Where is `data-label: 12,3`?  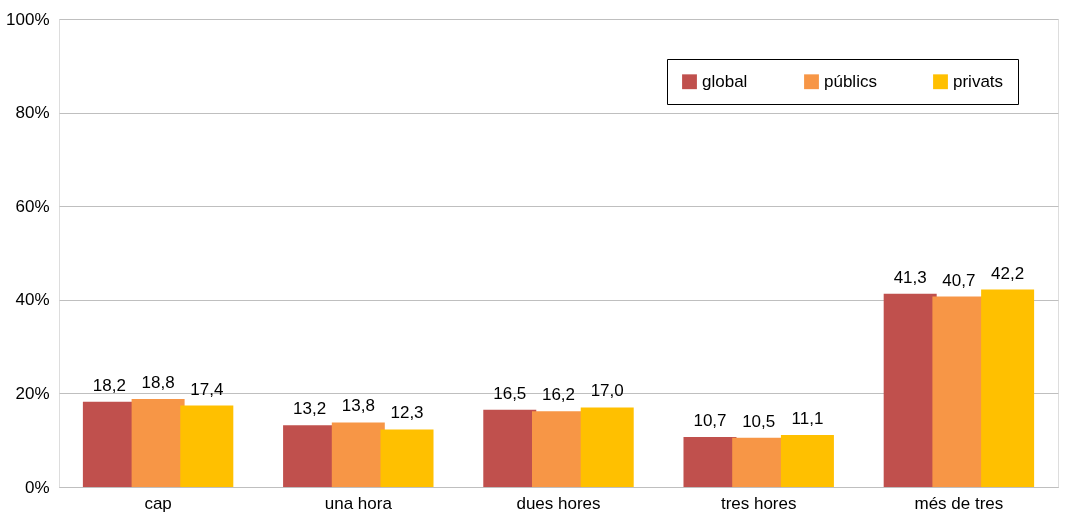 data-label: 12,3 is located at coordinates (407, 413).